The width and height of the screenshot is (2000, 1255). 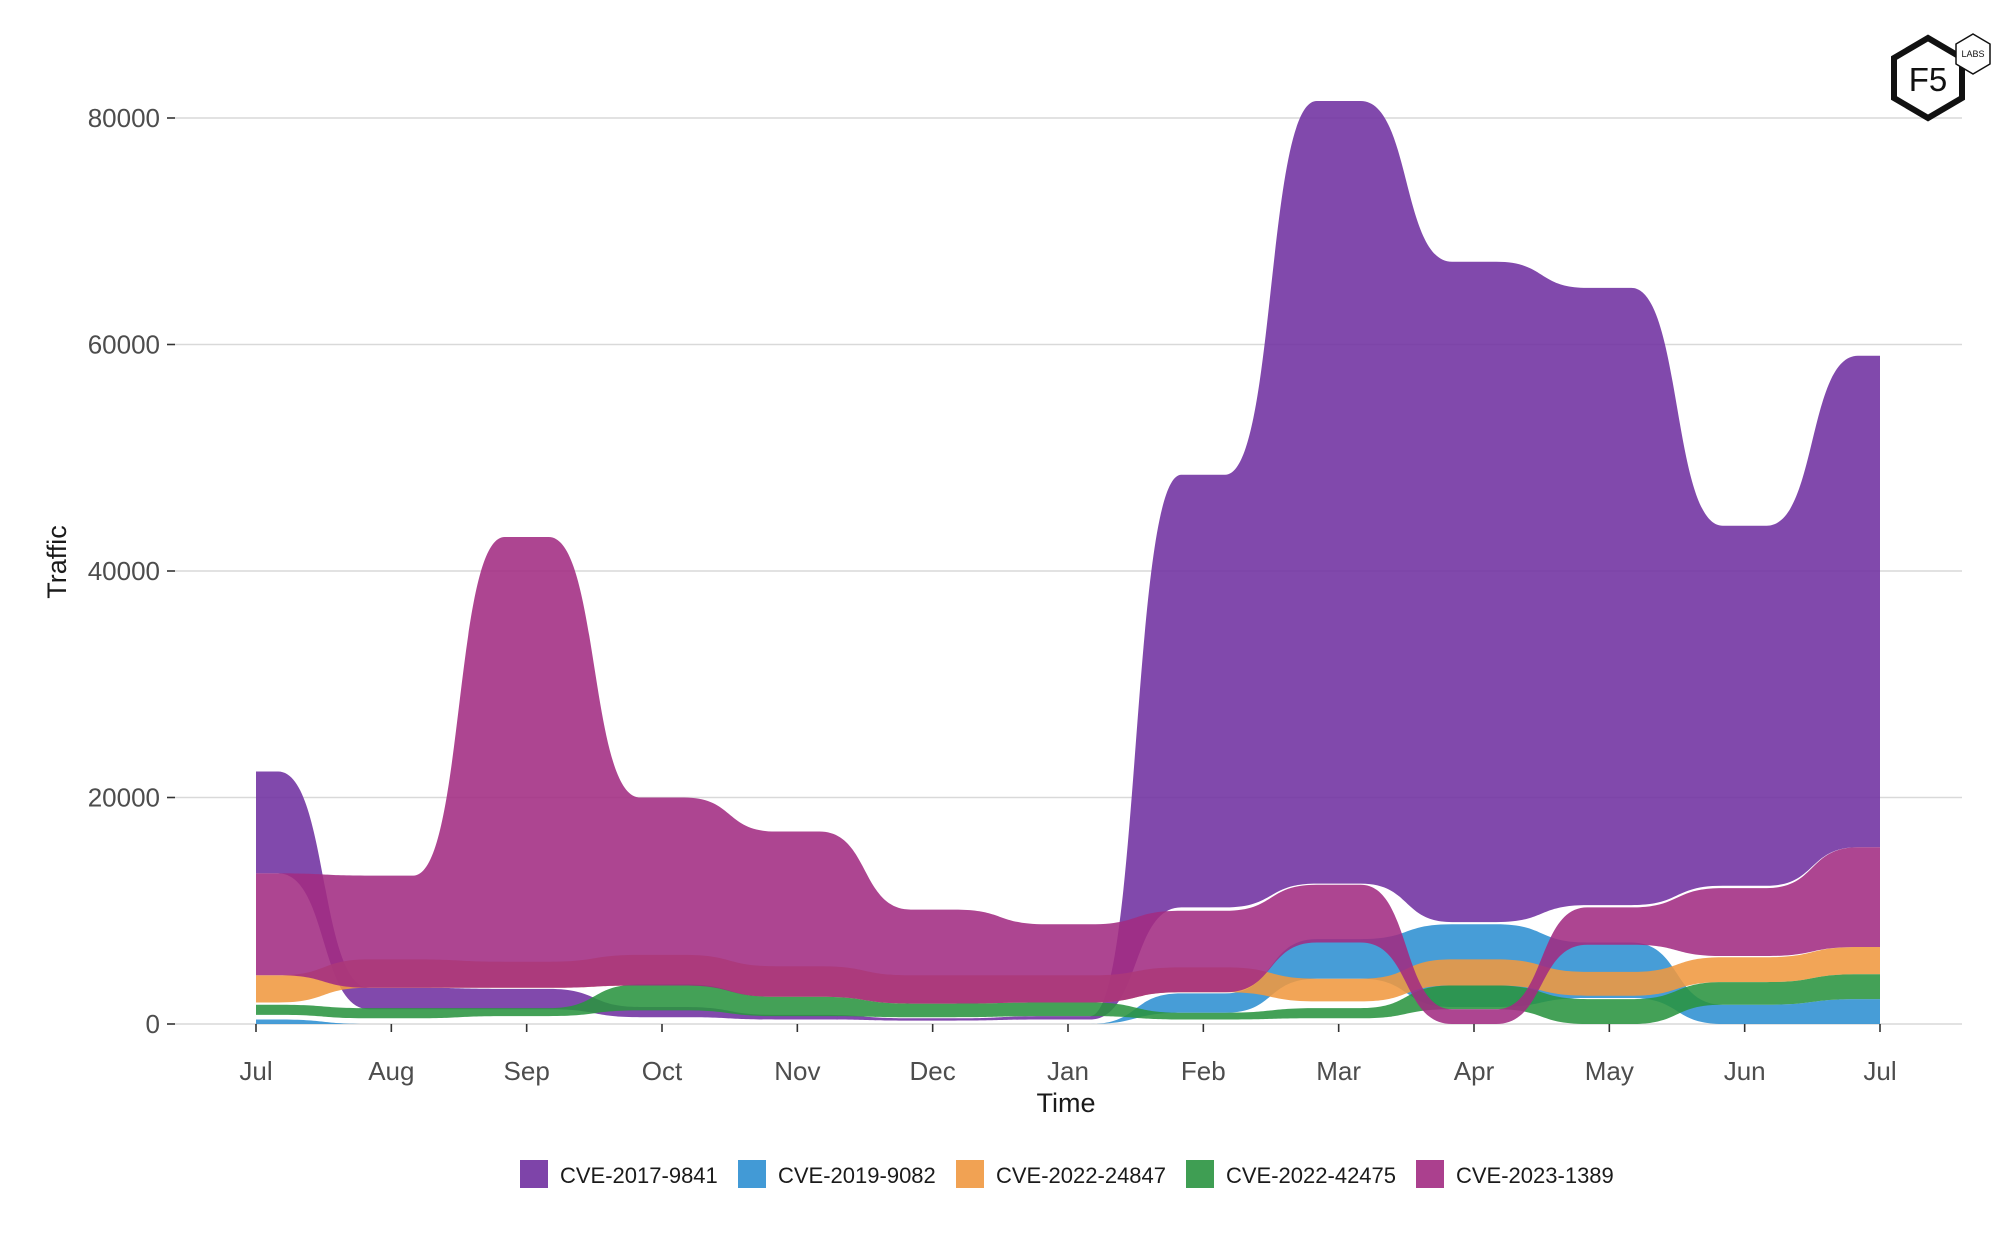 I want to click on x-tick-label: Apr, so click(x=1474, y=1071).